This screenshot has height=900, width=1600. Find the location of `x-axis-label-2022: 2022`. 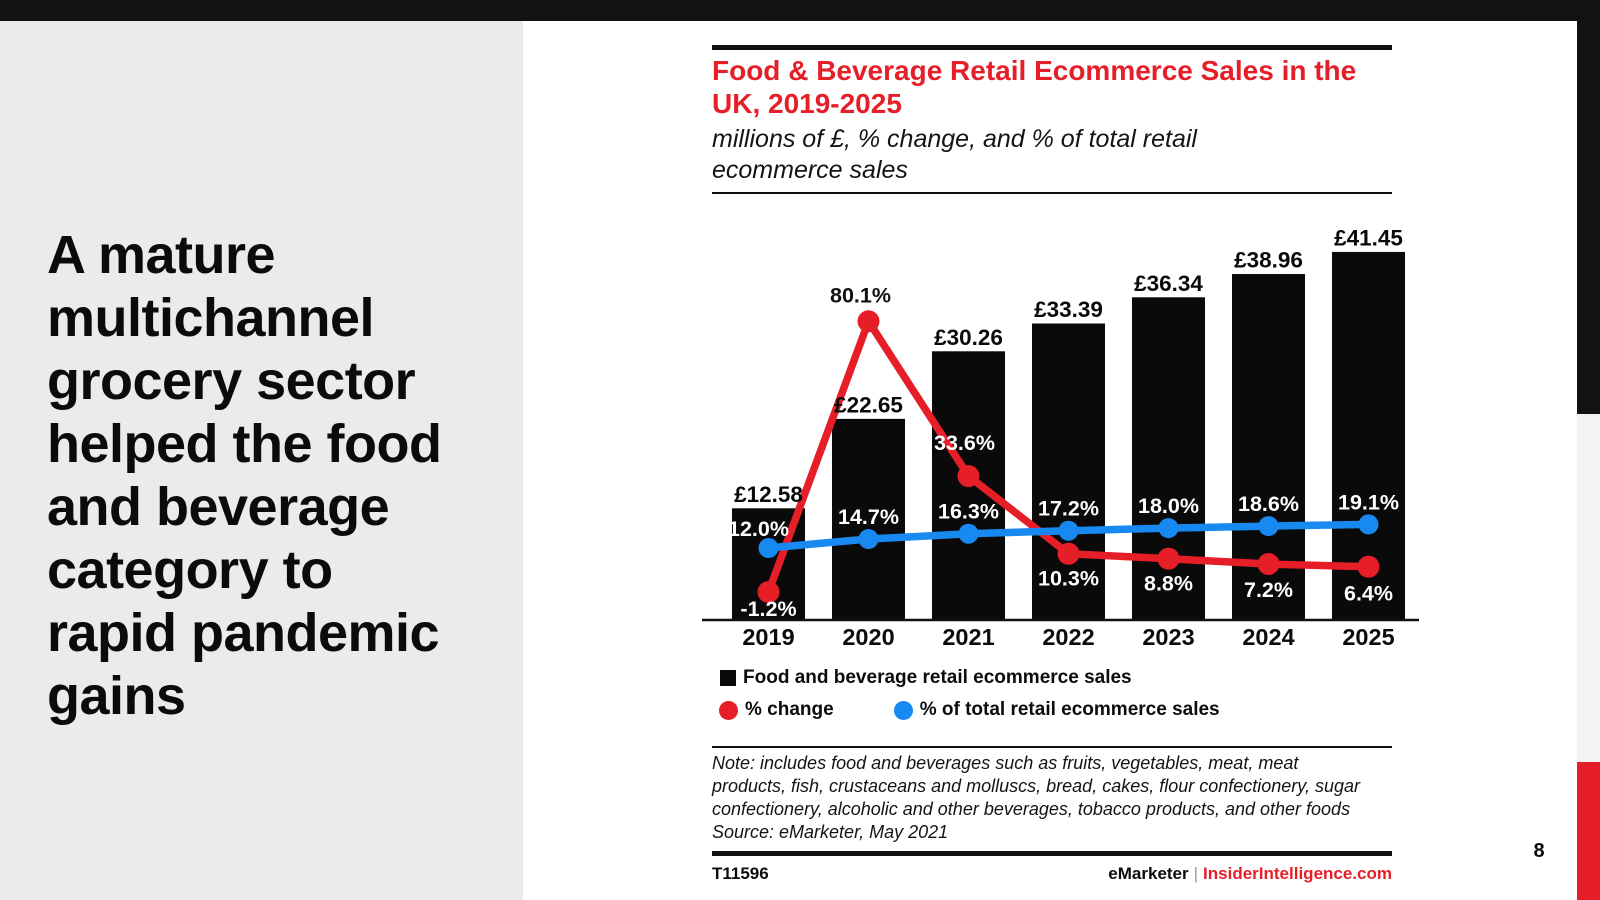

x-axis-label-2022: 2022 is located at coordinates (1068, 634).